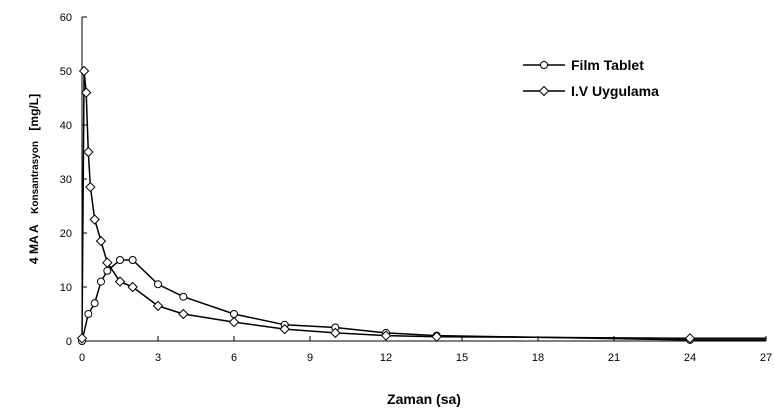  I want to click on y-tick-label: 30, so click(66, 180).